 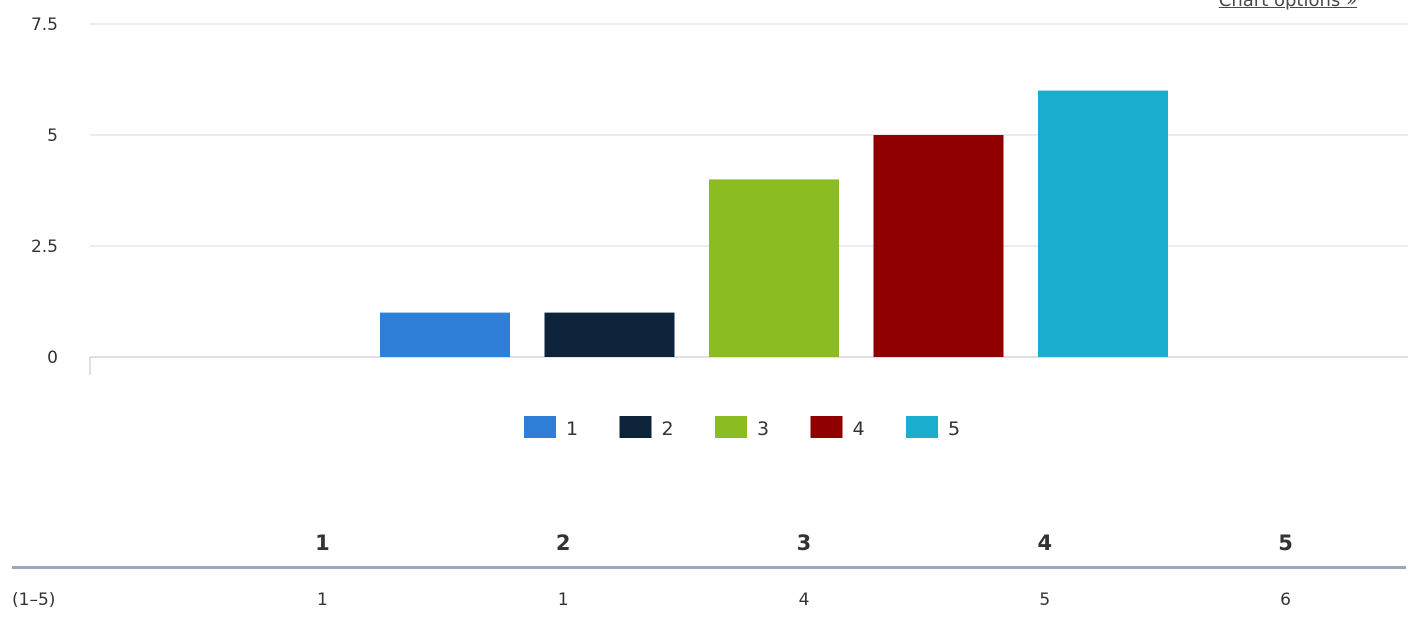 I want to click on table-header-cell: 5, so click(x=1285, y=544).